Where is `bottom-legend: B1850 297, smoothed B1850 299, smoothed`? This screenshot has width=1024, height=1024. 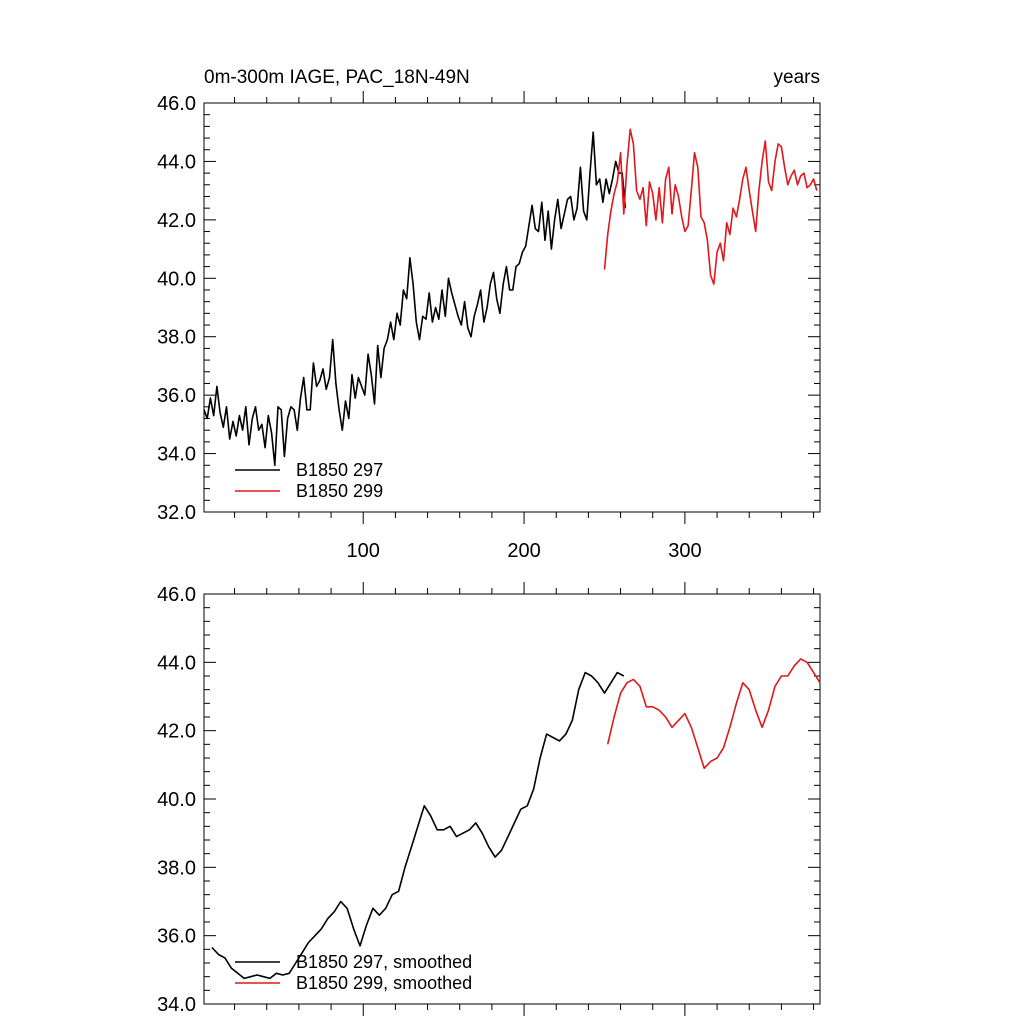
bottom-legend: B1850 297, smoothed B1850 299, smoothed is located at coordinates (353, 972).